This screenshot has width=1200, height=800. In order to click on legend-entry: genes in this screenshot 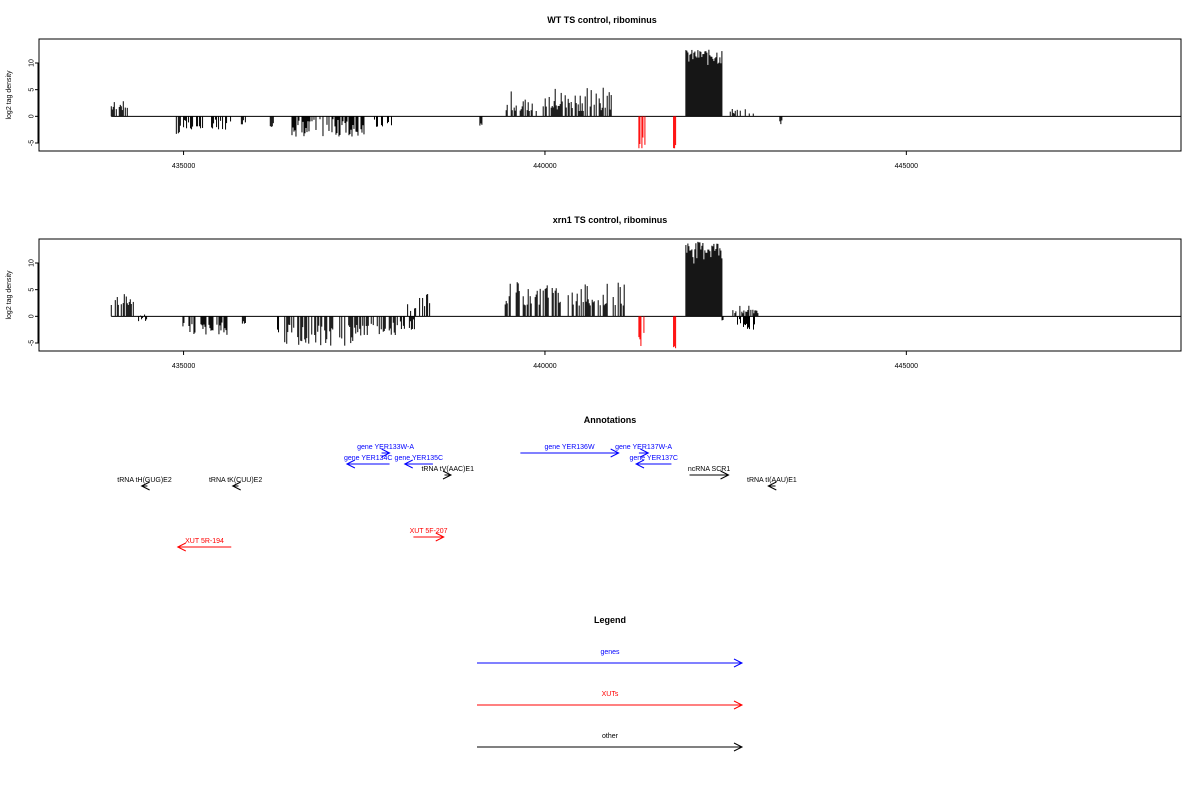, I will do `click(610, 658)`.